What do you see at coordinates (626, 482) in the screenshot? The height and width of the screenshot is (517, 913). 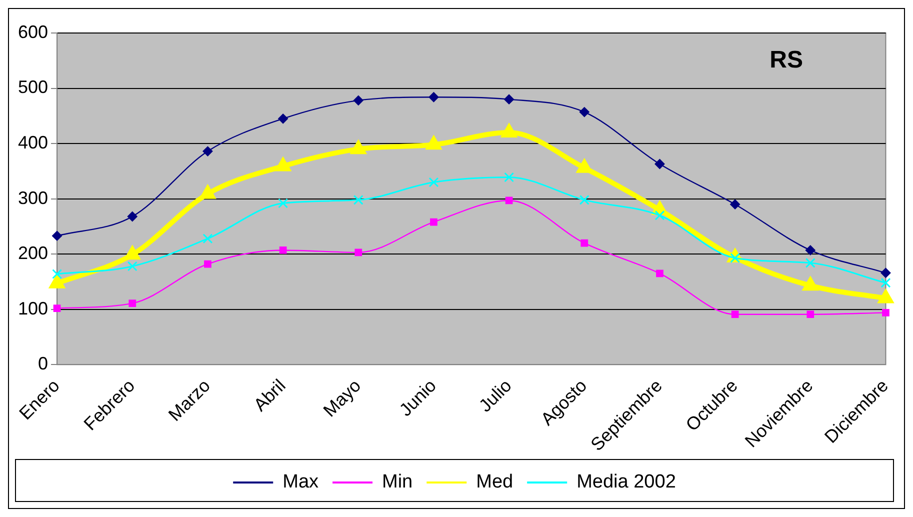 I see `legend-label: Media 2002` at bounding box center [626, 482].